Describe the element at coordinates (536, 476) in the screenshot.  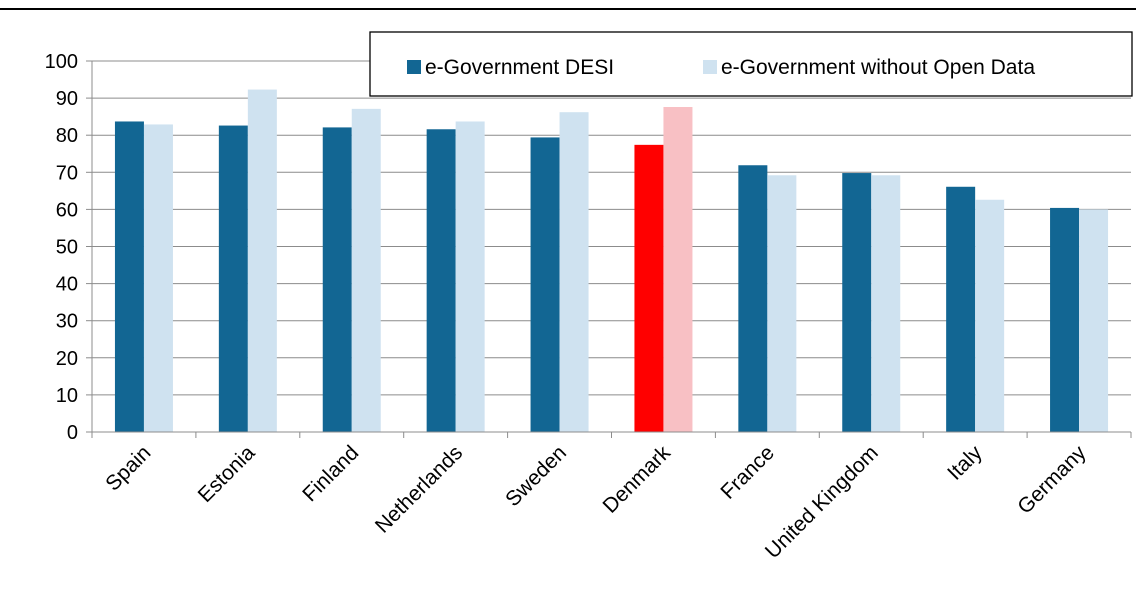
I see `x-tick-label-sweden: Sweden` at that location.